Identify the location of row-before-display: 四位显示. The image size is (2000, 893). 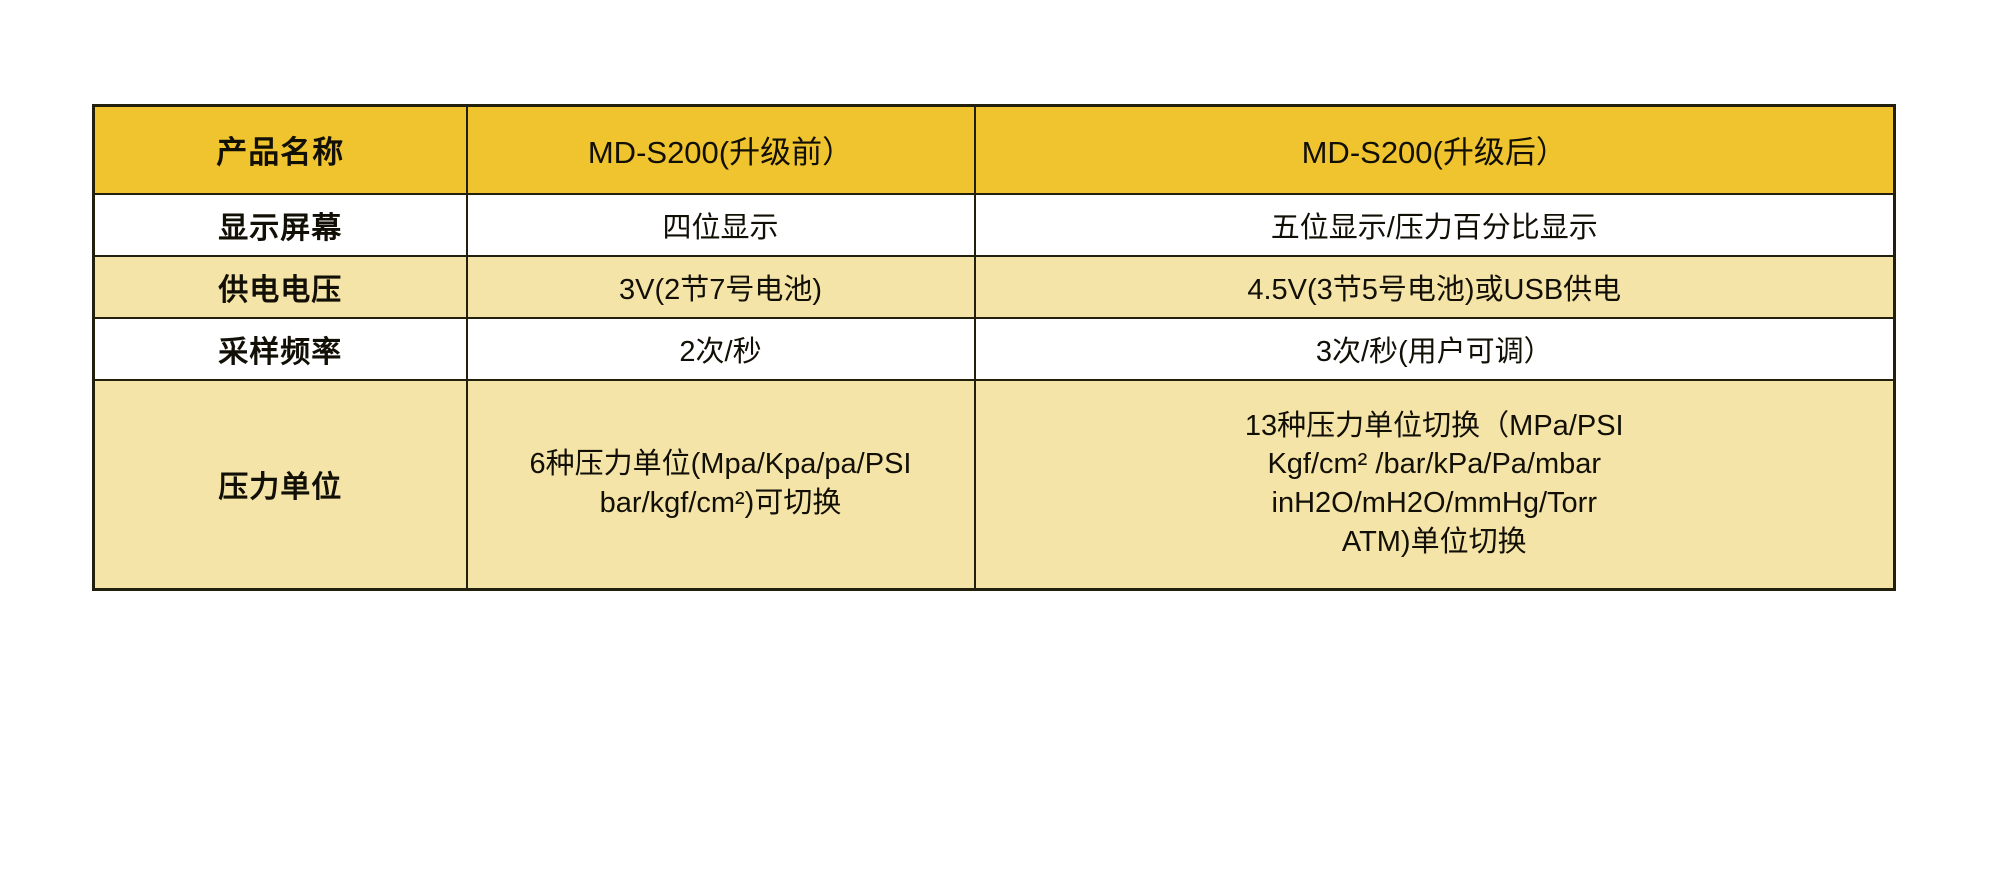
(720, 224).